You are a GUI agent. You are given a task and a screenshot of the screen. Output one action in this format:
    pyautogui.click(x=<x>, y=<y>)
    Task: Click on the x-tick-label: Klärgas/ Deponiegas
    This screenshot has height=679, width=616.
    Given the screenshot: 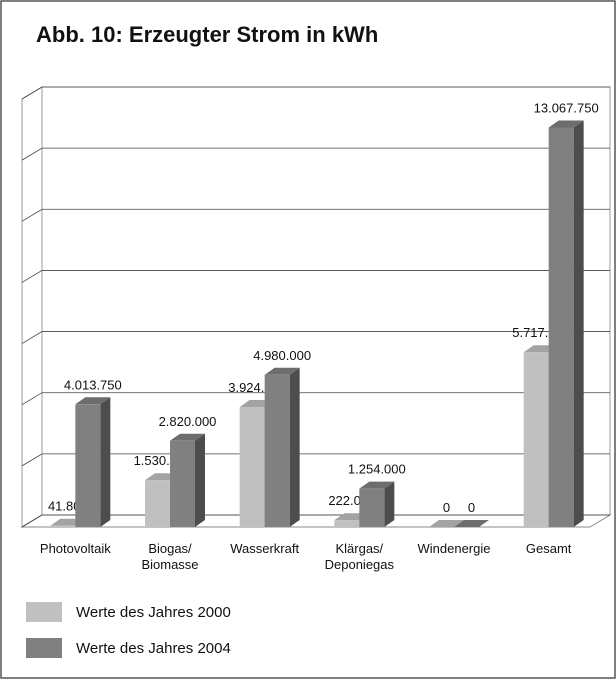 What is the action you would take?
    pyautogui.click(x=359, y=556)
    